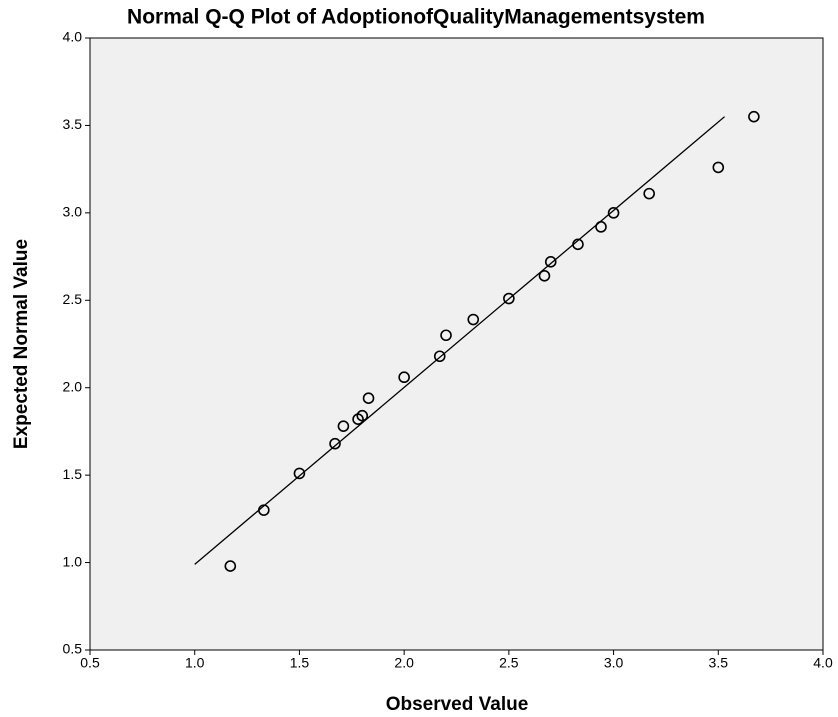 This screenshot has width=838, height=717. Describe the element at coordinates (73, 561) in the screenshot. I see `y-tick-label: 1.0` at that location.